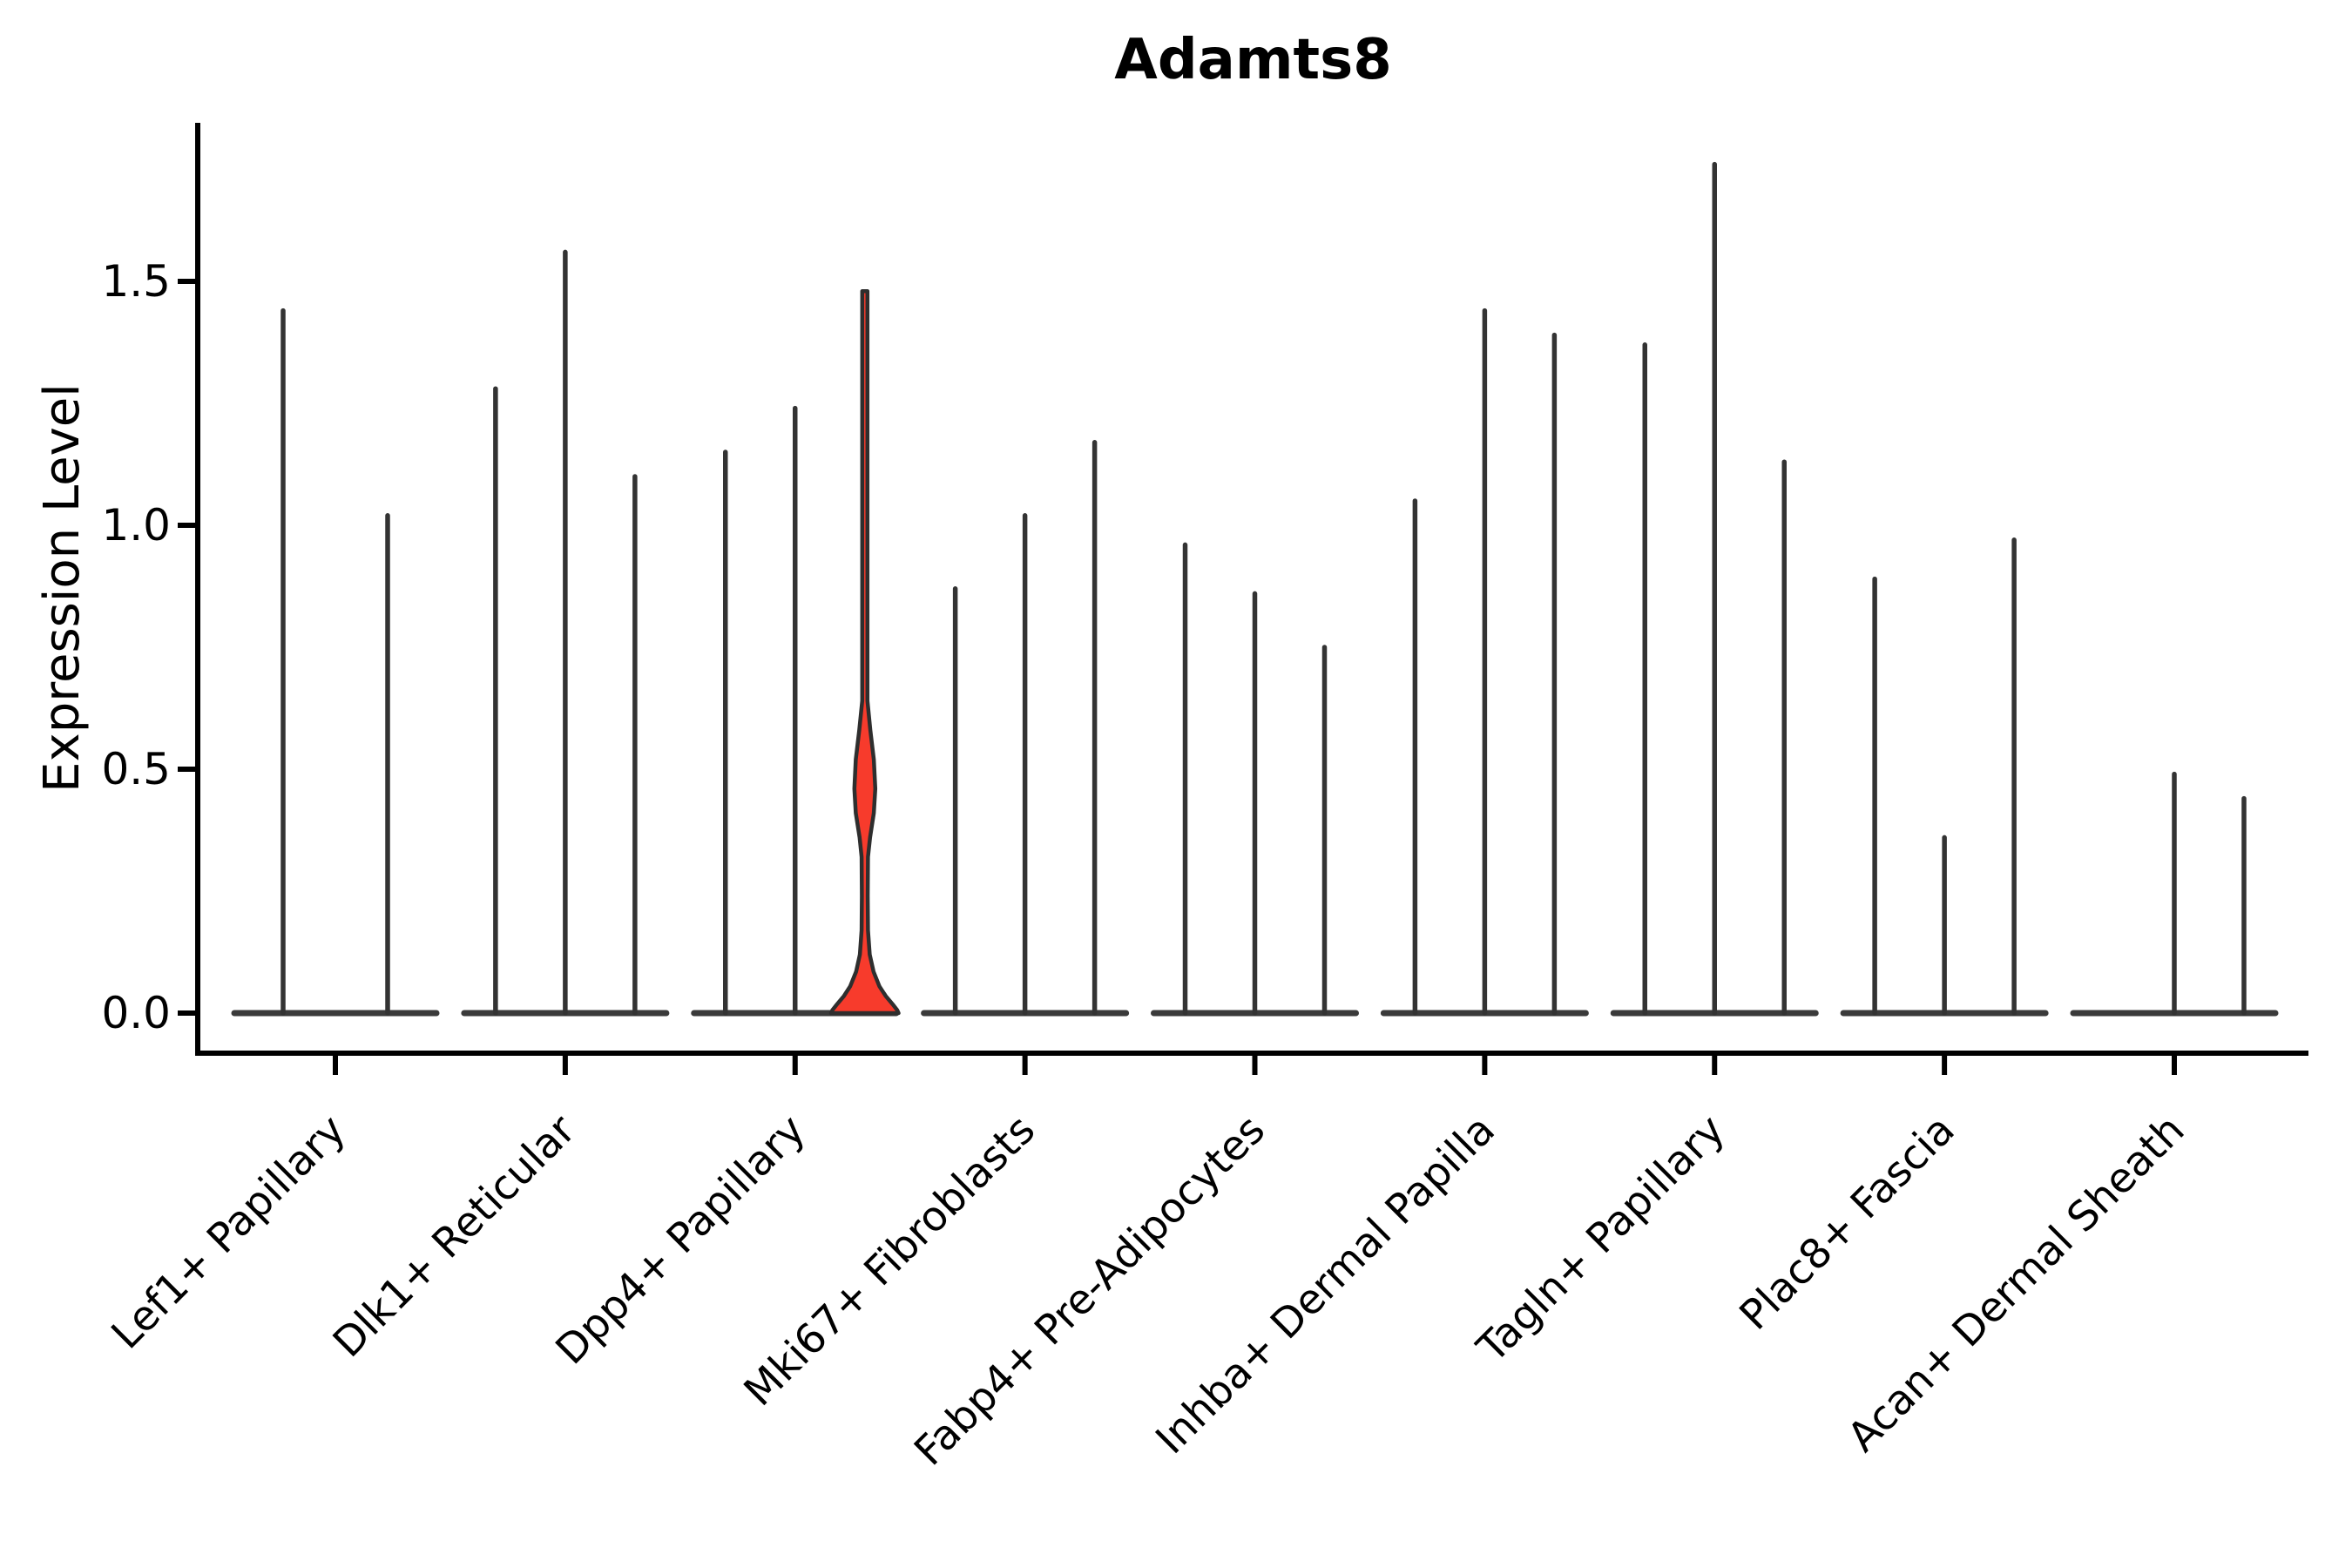  Describe the element at coordinates (1847, 1223) in the screenshot. I see `x-tick-label: Plac8+ Fascia` at that location.